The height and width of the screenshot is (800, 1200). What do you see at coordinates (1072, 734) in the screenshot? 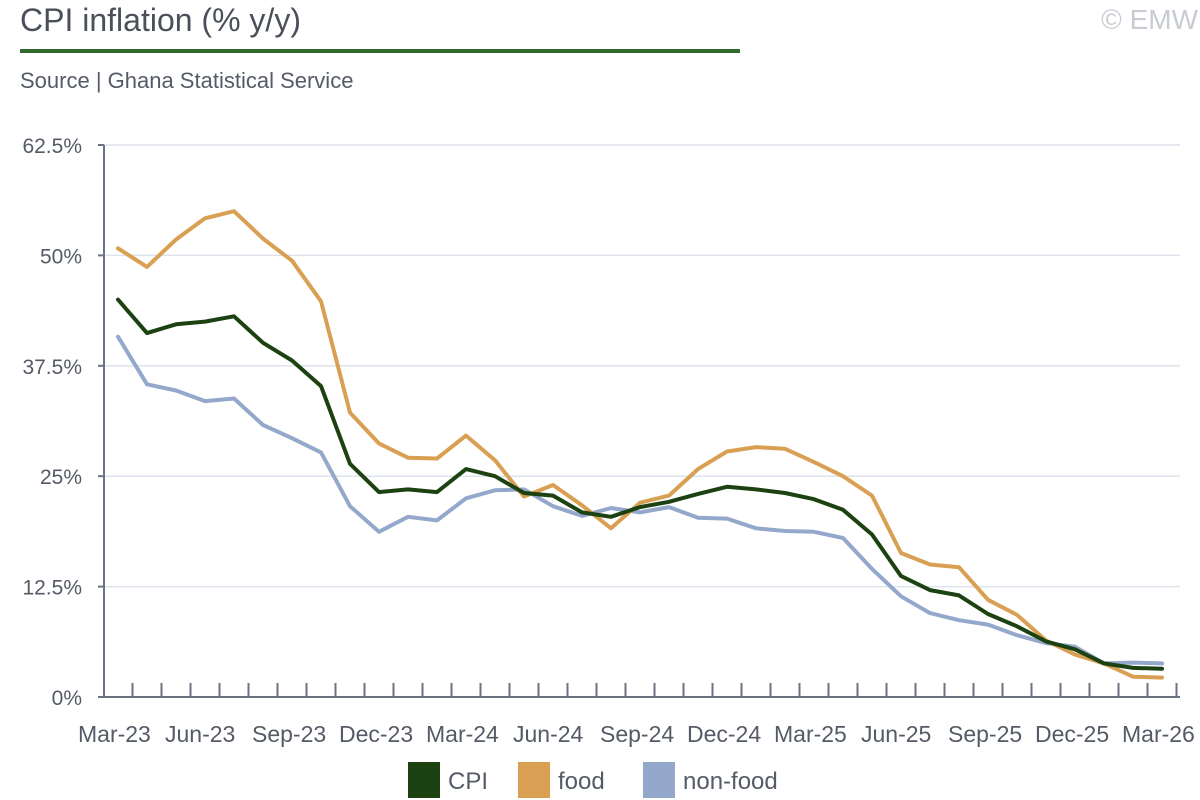
I see `x-tick-label: Dec-25` at bounding box center [1072, 734].